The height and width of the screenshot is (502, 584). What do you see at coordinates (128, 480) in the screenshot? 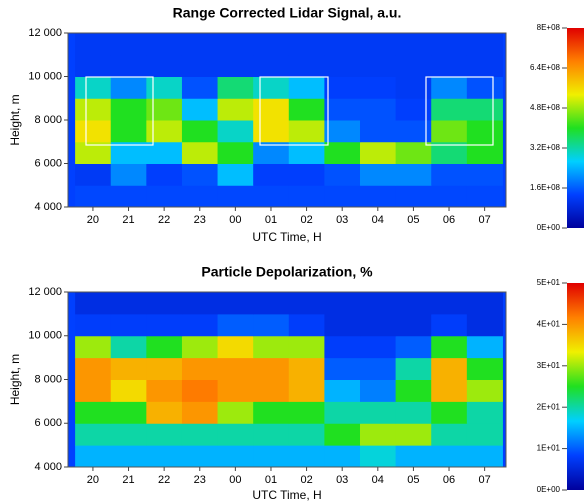
I see `x-tick-label: 21` at bounding box center [128, 480].